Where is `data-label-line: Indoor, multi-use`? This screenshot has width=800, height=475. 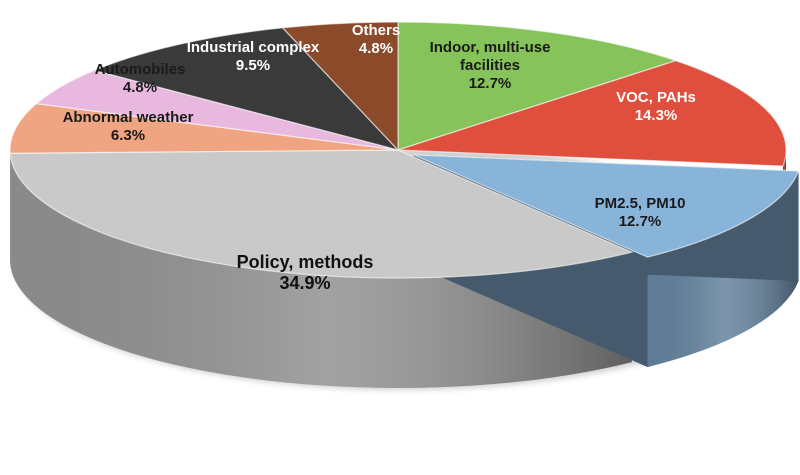 data-label-line: Indoor, multi-use is located at coordinates (490, 47).